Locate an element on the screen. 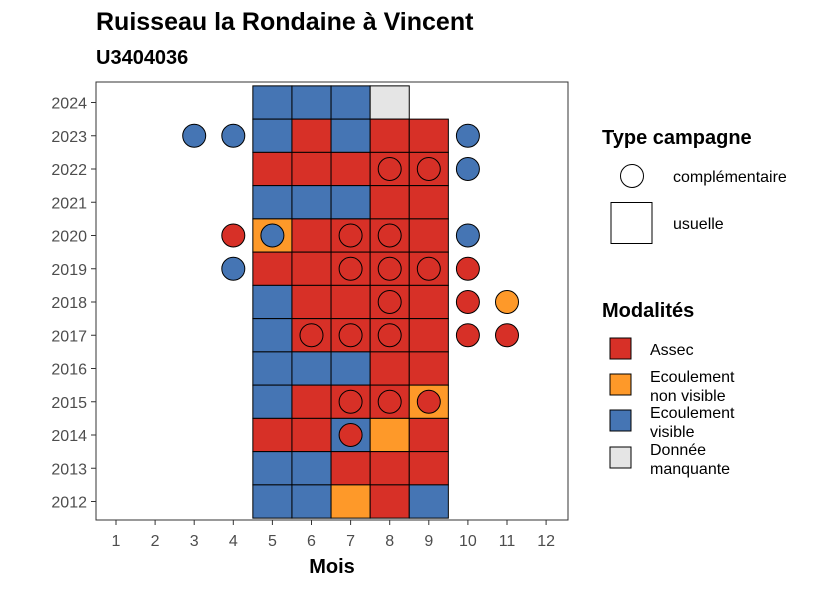  x-tick-label-11: 11 is located at coordinates (507, 541).